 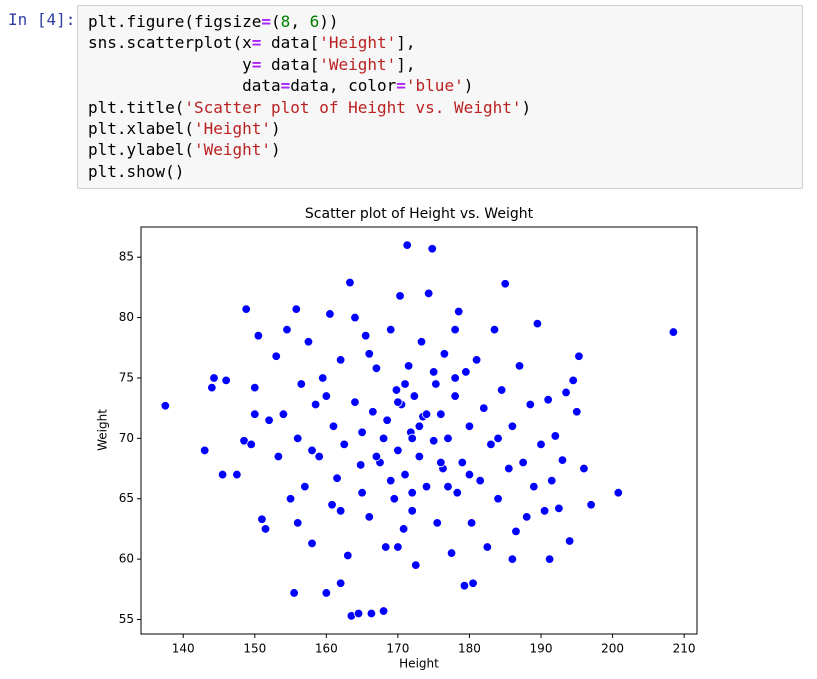 What do you see at coordinates (326, 649) in the screenshot?
I see `x-tick-label: 160` at bounding box center [326, 649].